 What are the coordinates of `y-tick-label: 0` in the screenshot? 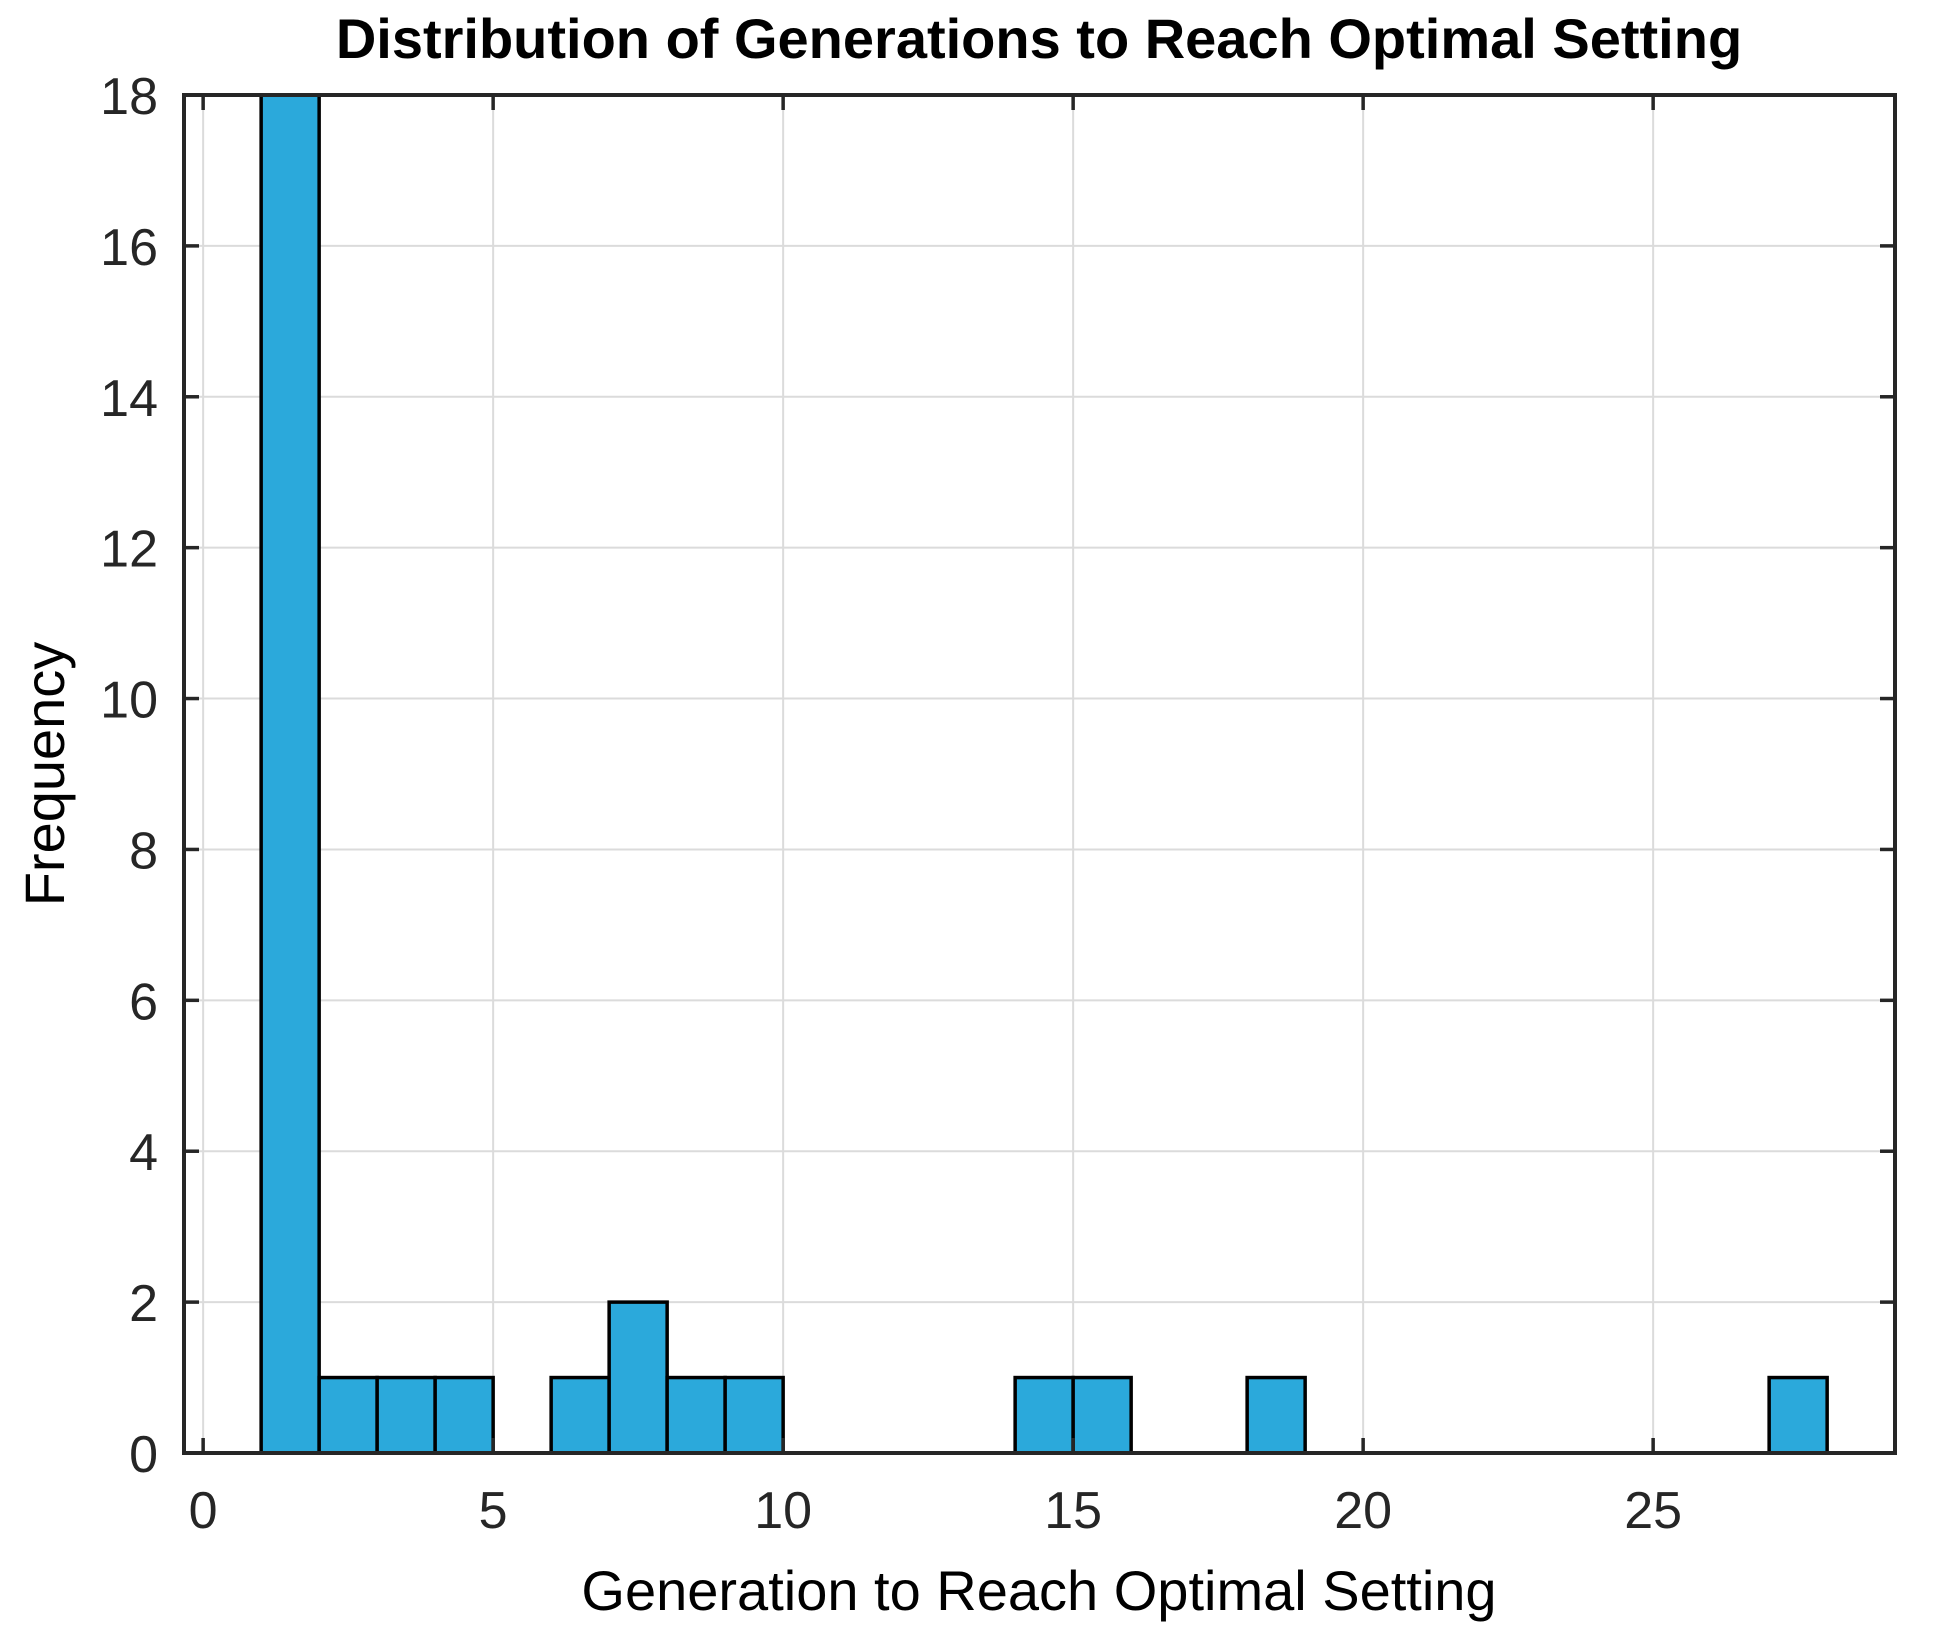 It's located at (143, 1455).